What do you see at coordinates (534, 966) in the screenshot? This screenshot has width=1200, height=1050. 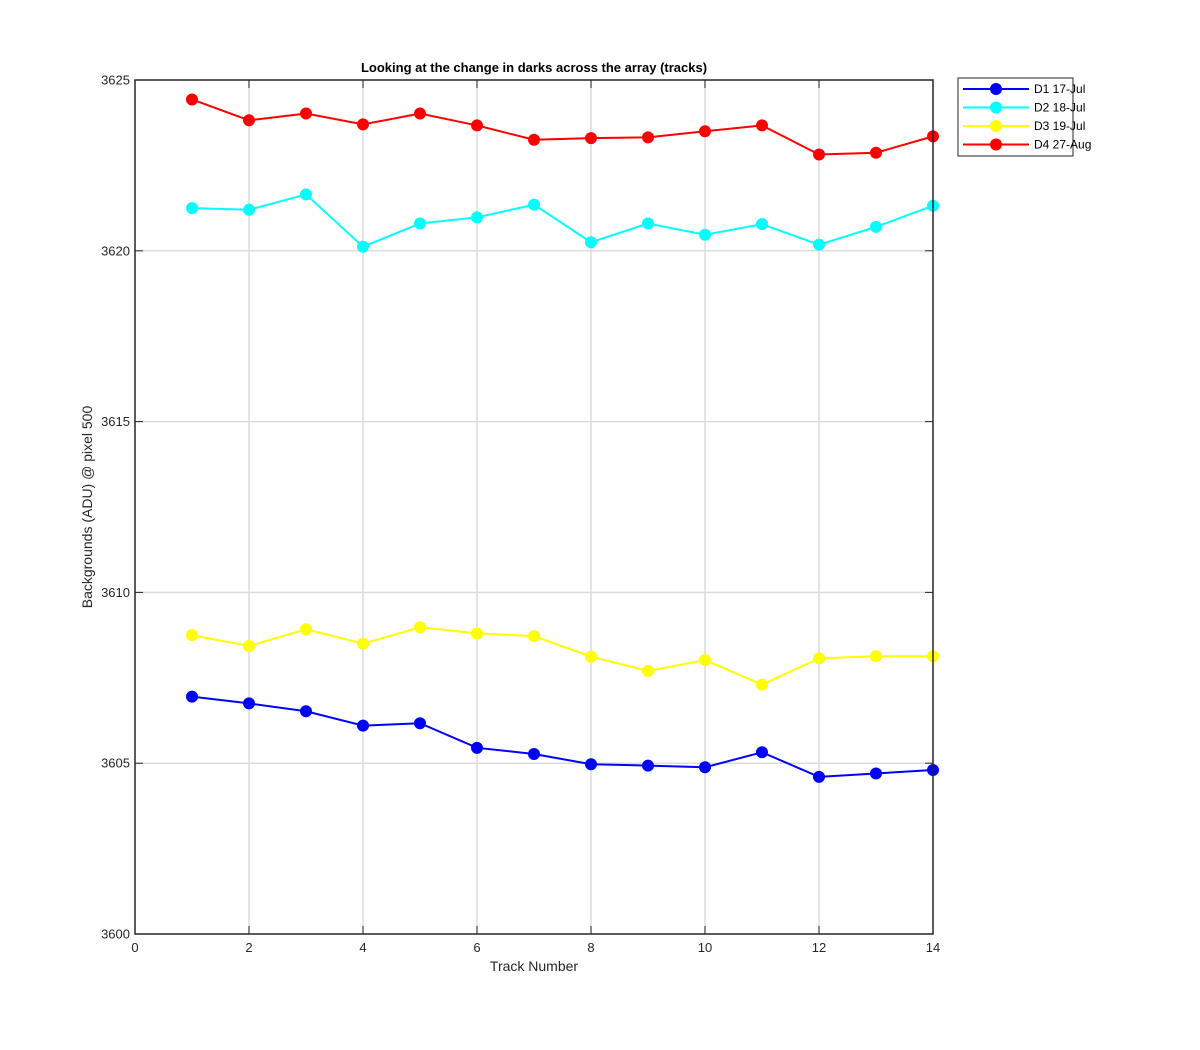 I see `x-axis-label: Track Number` at bounding box center [534, 966].